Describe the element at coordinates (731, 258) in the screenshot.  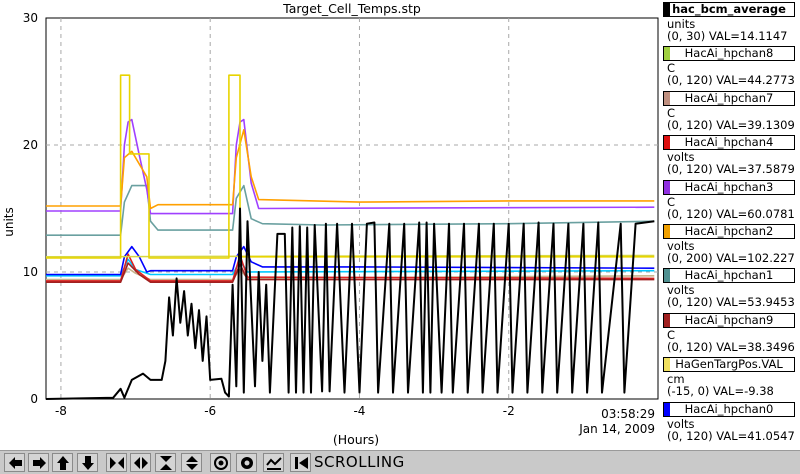
I see `legend-range-value: (0, 200) VAL=102.227` at that location.